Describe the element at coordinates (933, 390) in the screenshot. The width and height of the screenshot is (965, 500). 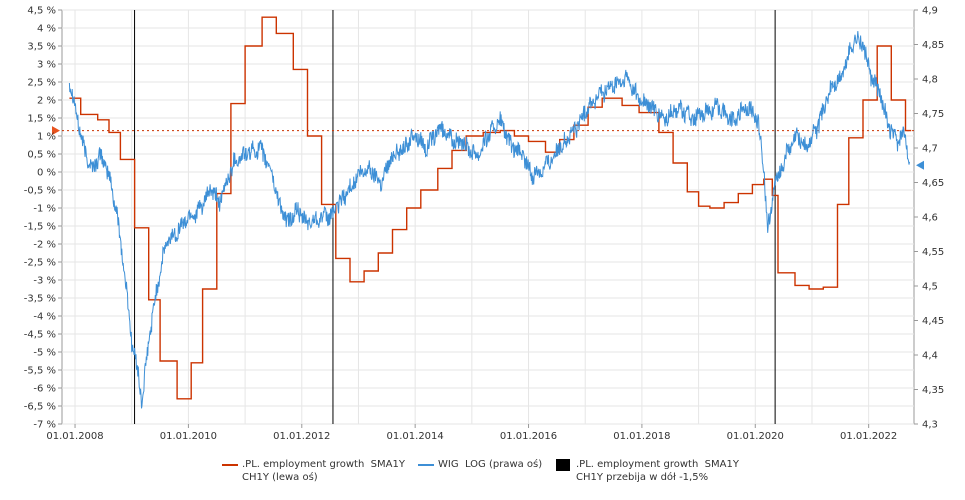
I see `right-tick-label: 4,35` at that location.